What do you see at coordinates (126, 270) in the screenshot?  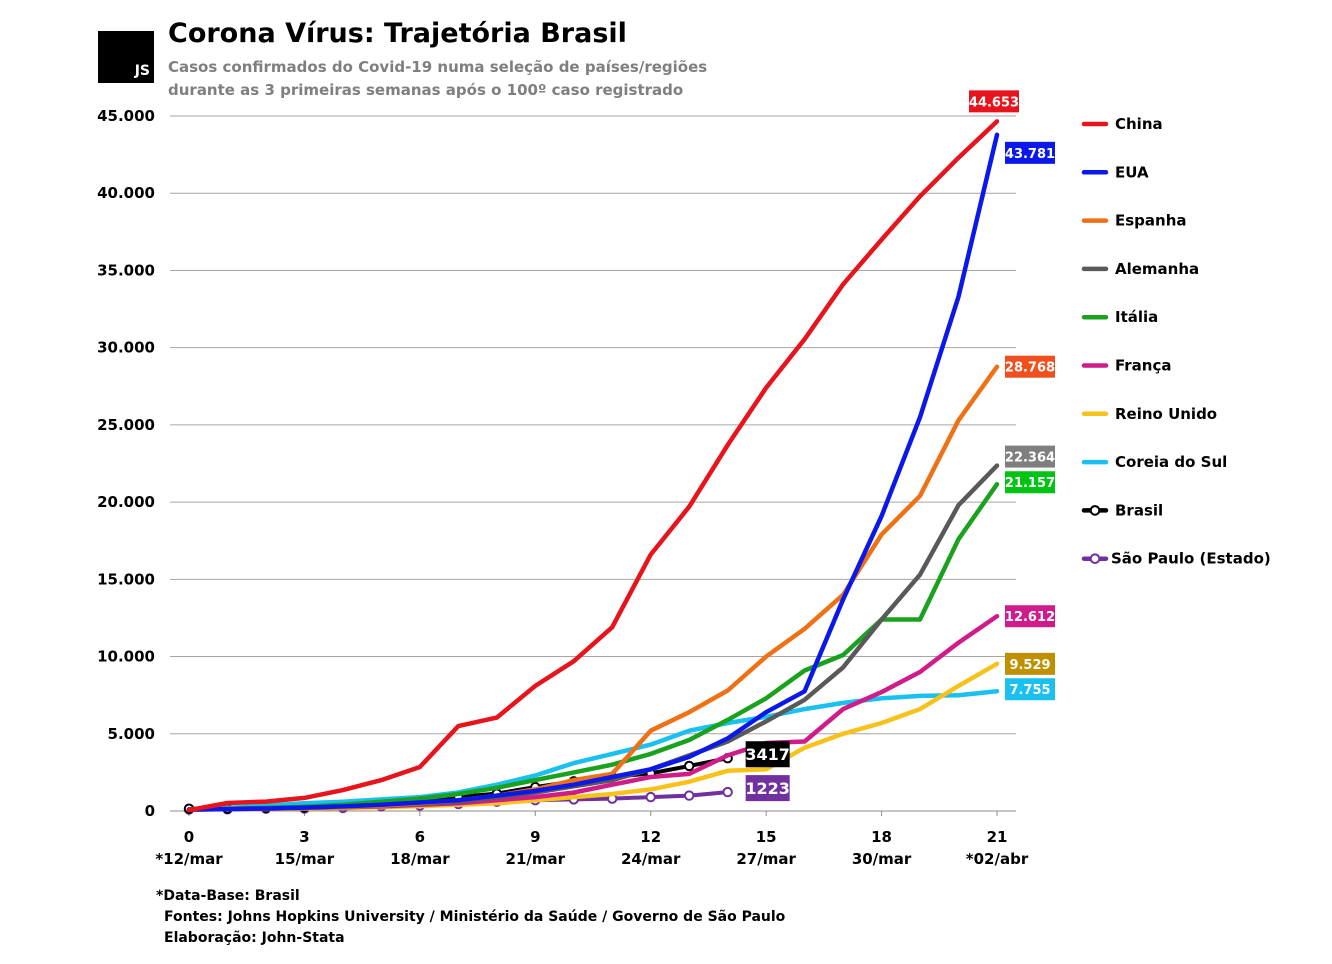 I see `y-tick-label: 35.000` at bounding box center [126, 270].